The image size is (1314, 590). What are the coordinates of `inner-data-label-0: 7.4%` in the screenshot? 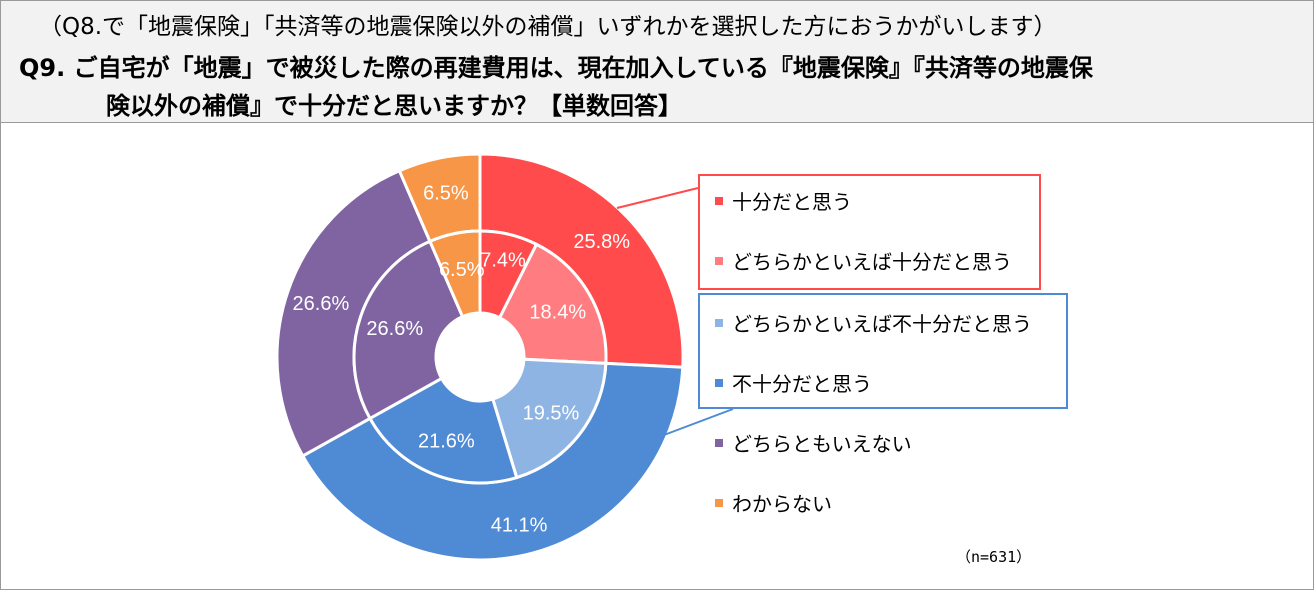 It's located at (503, 261).